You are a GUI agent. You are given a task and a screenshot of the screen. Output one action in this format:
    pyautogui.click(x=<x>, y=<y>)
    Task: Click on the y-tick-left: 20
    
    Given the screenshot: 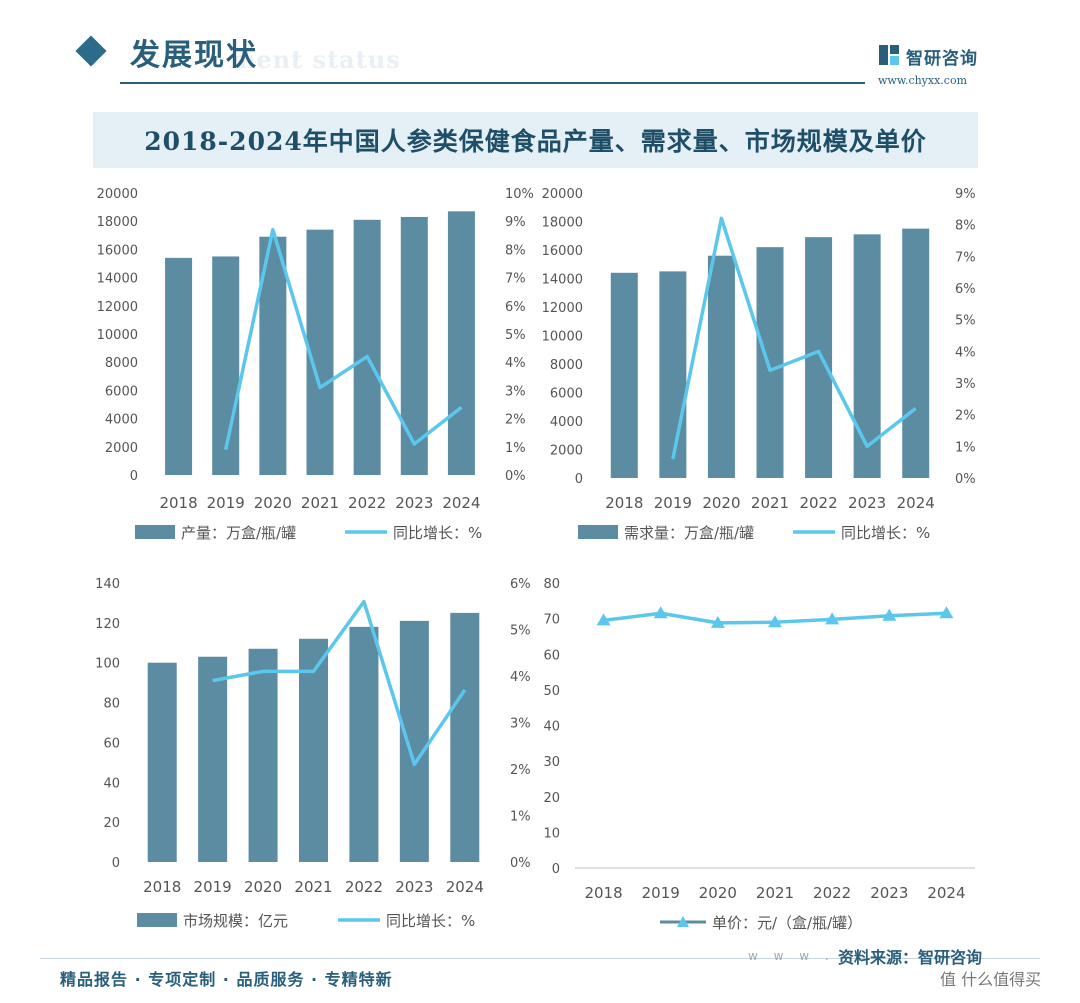 What is the action you would take?
    pyautogui.click(x=111, y=823)
    